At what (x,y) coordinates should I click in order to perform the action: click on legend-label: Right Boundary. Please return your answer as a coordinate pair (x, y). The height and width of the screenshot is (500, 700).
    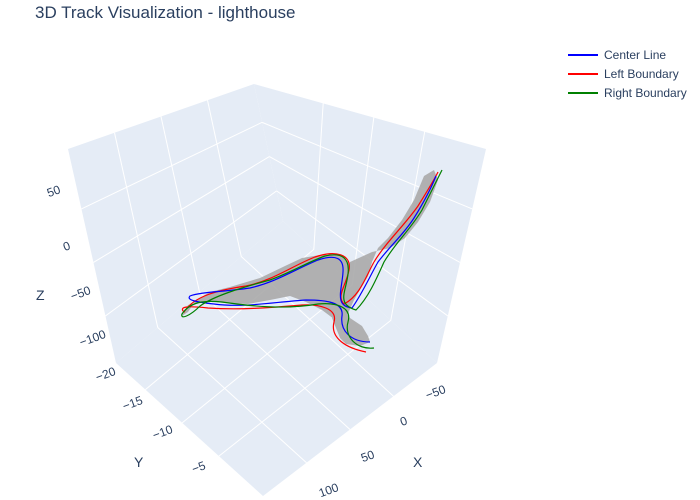
    Looking at the image, I should click on (645, 92).